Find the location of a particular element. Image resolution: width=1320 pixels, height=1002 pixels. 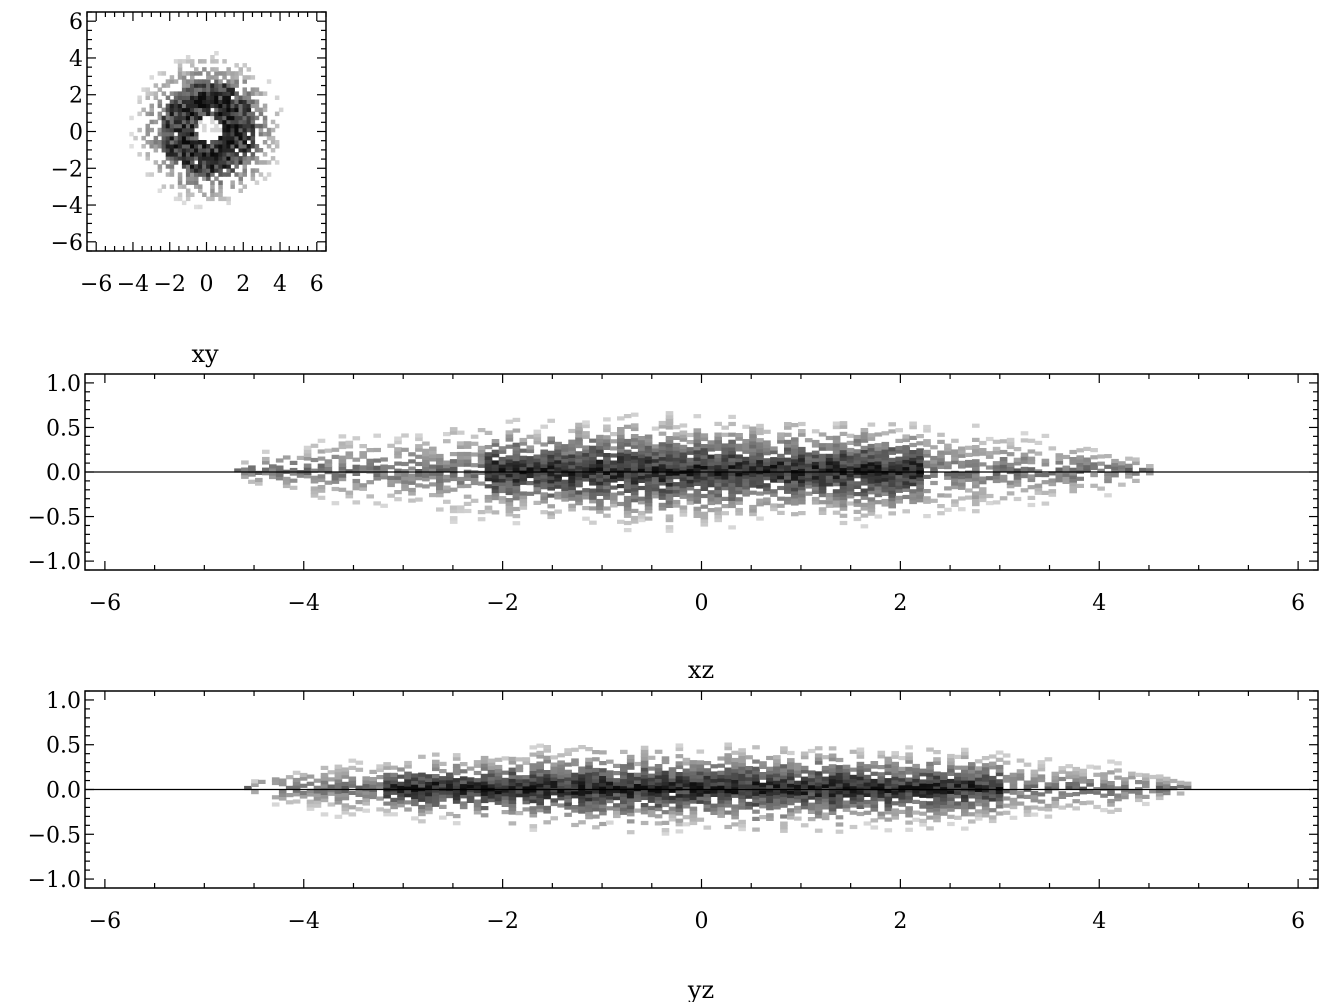

xz-y-tick-label: 0.5 is located at coordinates (63, 428).